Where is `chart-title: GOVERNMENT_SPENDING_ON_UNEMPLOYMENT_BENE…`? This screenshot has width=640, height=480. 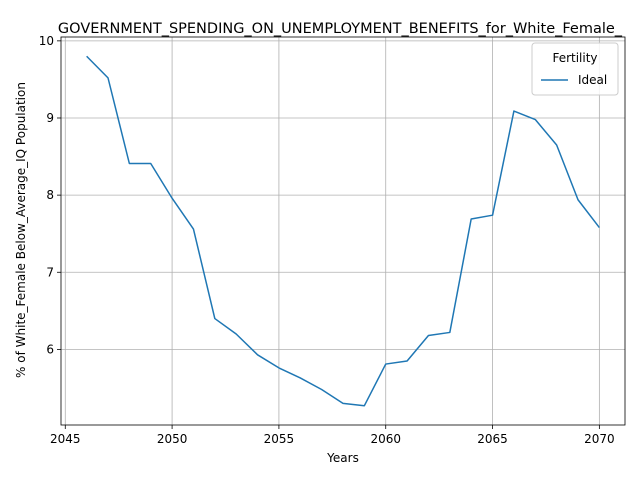
chart-title: GOVERNMENT_SPENDING_ON_UNEMPLOYMENT_BENE… is located at coordinates (340, 29).